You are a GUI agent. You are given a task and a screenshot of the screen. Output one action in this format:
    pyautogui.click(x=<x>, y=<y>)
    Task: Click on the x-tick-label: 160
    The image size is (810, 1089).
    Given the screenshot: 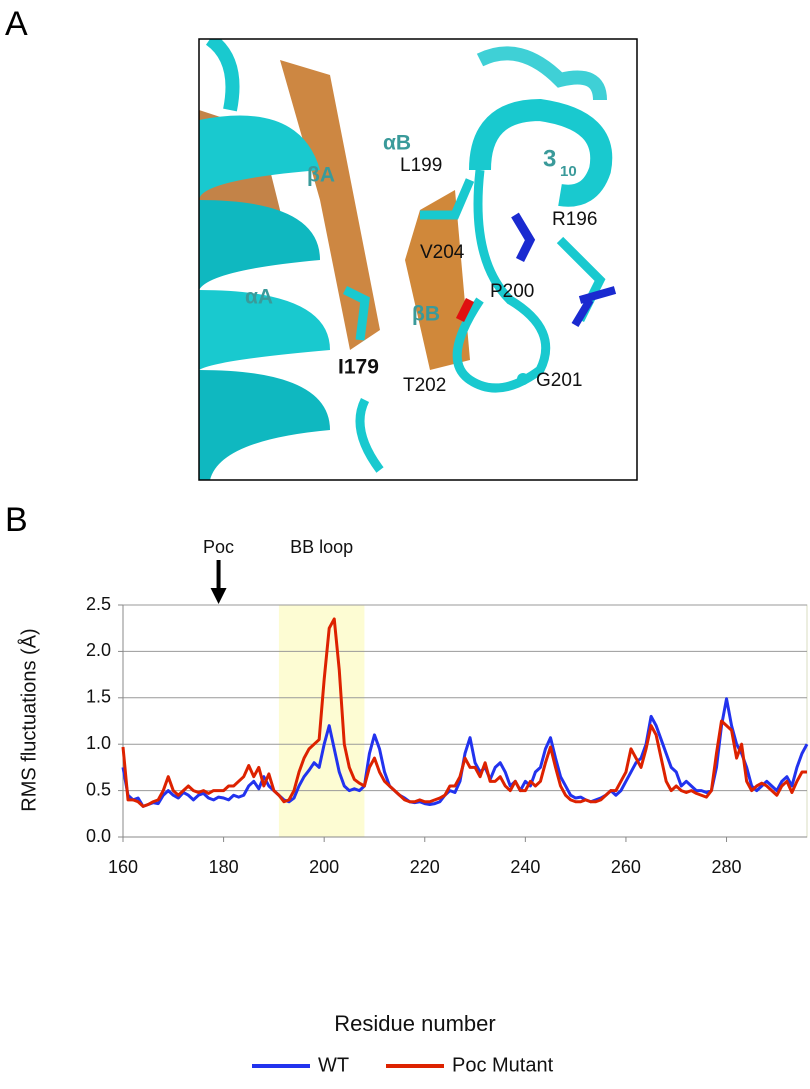 What is the action you would take?
    pyautogui.click(x=123, y=867)
    